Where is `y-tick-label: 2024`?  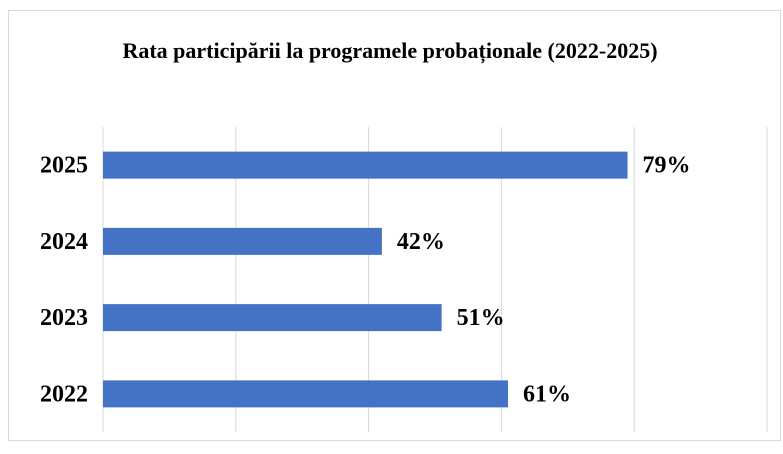
y-tick-label: 2024 is located at coordinates (64, 242).